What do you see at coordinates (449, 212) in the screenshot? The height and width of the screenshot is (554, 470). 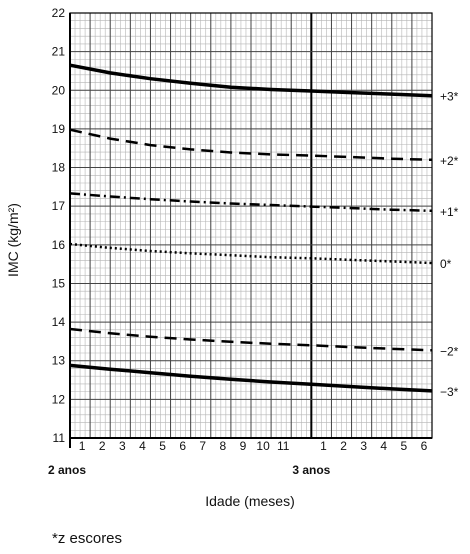 I see `series-label: +1*` at bounding box center [449, 212].